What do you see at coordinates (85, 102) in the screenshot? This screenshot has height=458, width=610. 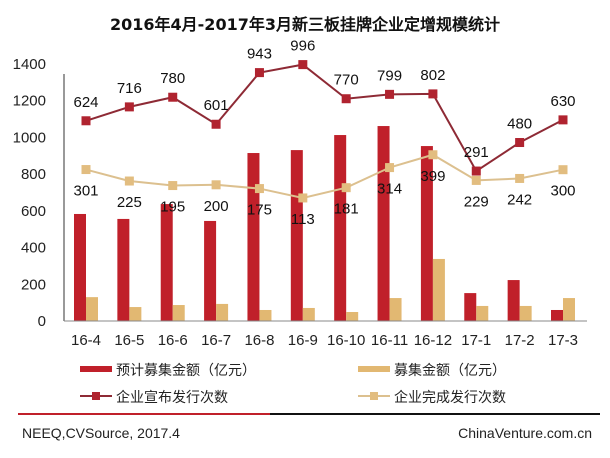 I see `data-label-announced: 624` at bounding box center [85, 102].